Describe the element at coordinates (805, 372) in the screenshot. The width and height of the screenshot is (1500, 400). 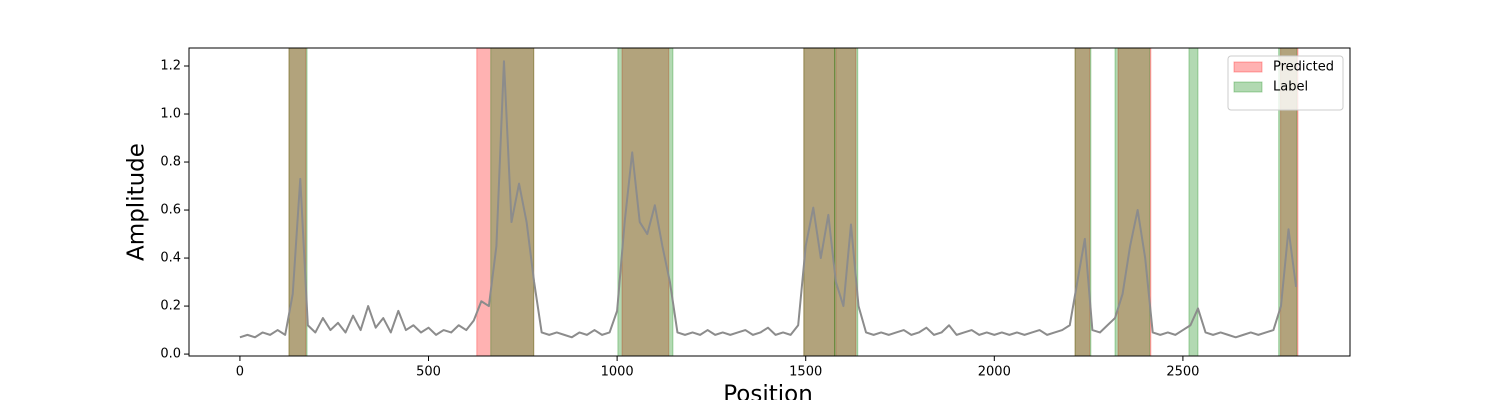
I see `x-tick-label: 1500` at that location.